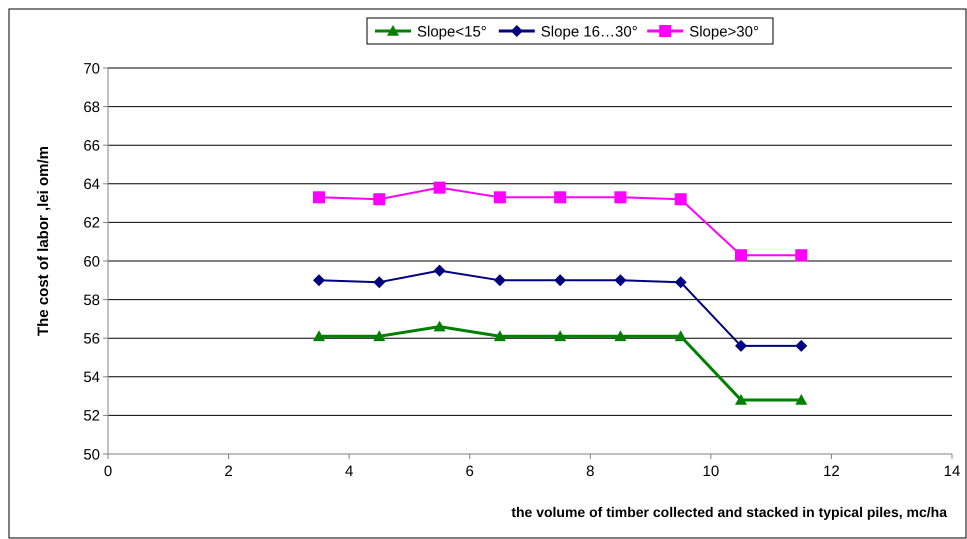 Image resolution: width=967 pixels, height=539 pixels. Describe the element at coordinates (91, 185) in the screenshot. I see `y-tick-label: 64` at that location.